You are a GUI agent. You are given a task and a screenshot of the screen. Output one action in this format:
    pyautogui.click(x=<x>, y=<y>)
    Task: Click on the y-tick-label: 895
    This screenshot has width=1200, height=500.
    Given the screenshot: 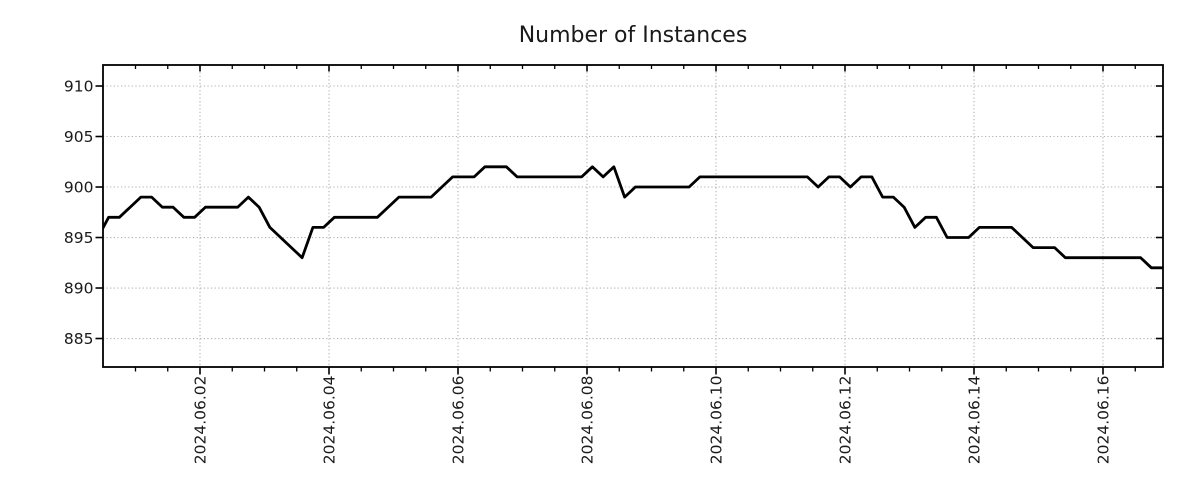 What is the action you would take?
    pyautogui.click(x=79, y=238)
    